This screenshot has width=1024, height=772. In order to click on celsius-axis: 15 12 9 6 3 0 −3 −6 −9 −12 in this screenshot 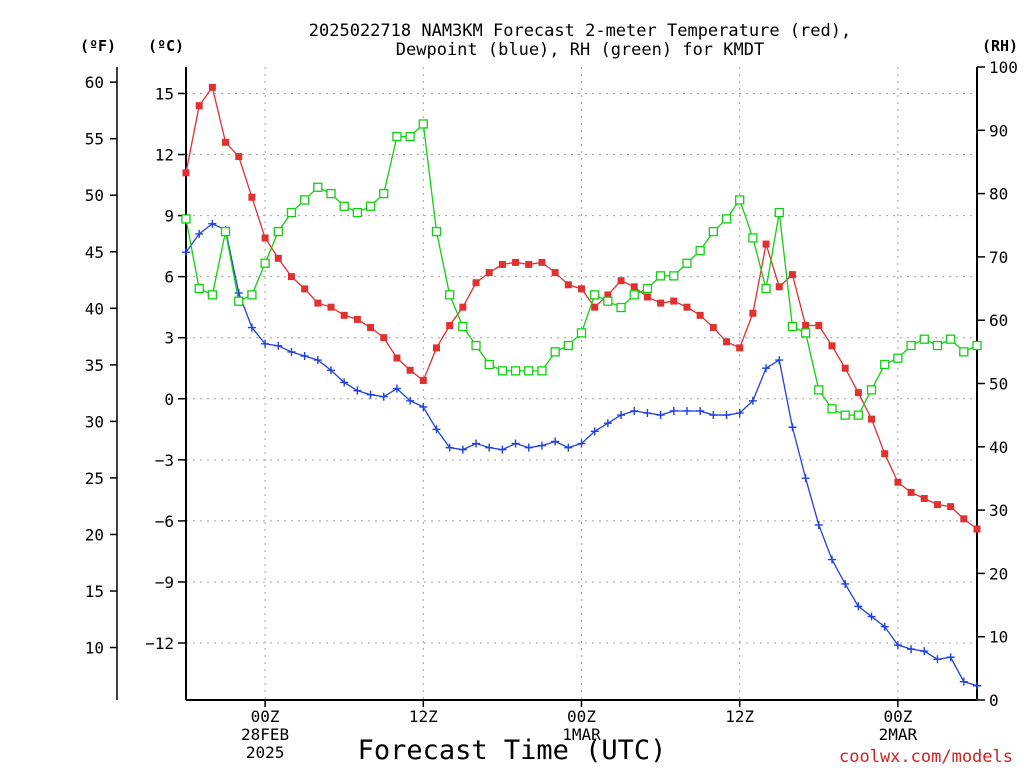, I will do `click(165, 368)`.